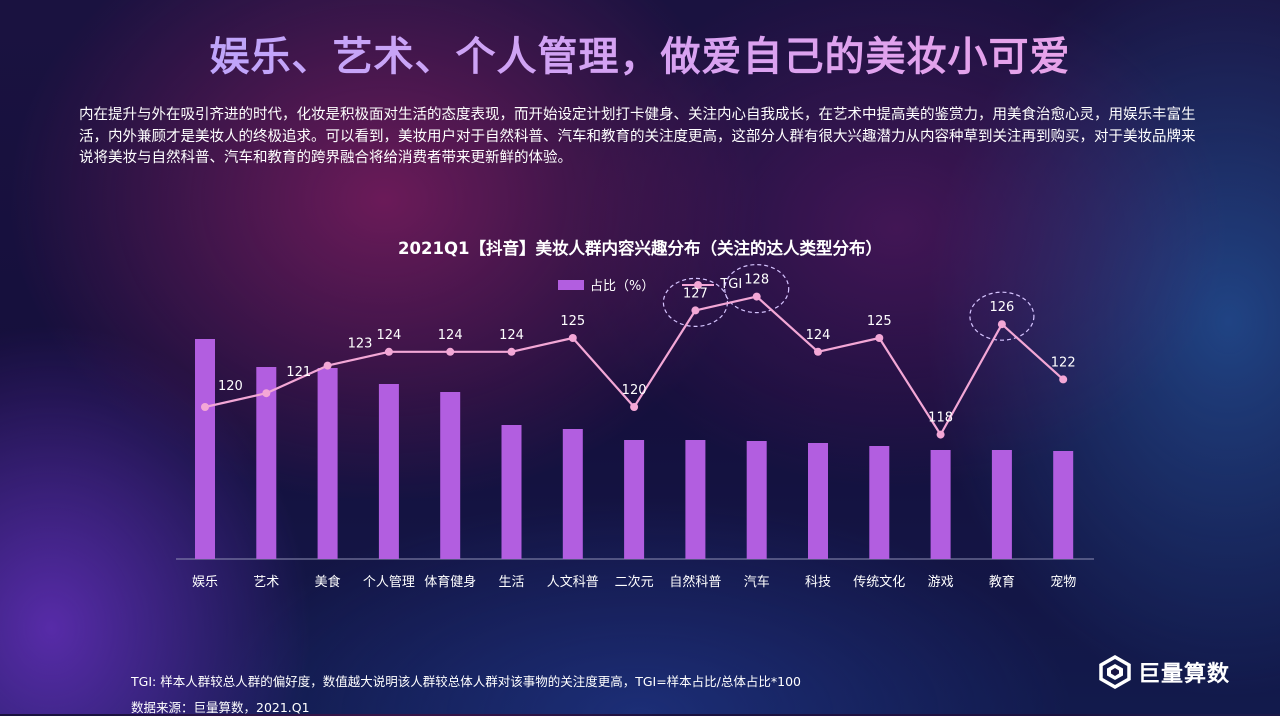 The height and width of the screenshot is (716, 1280). What do you see at coordinates (756, 500) in the screenshot?
I see `bar-汽车` at bounding box center [756, 500].